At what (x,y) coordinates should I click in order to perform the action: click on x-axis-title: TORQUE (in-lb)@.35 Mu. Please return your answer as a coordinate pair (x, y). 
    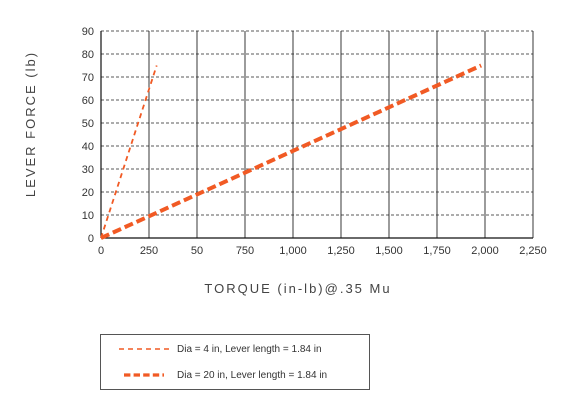
    Looking at the image, I should click on (297, 288).